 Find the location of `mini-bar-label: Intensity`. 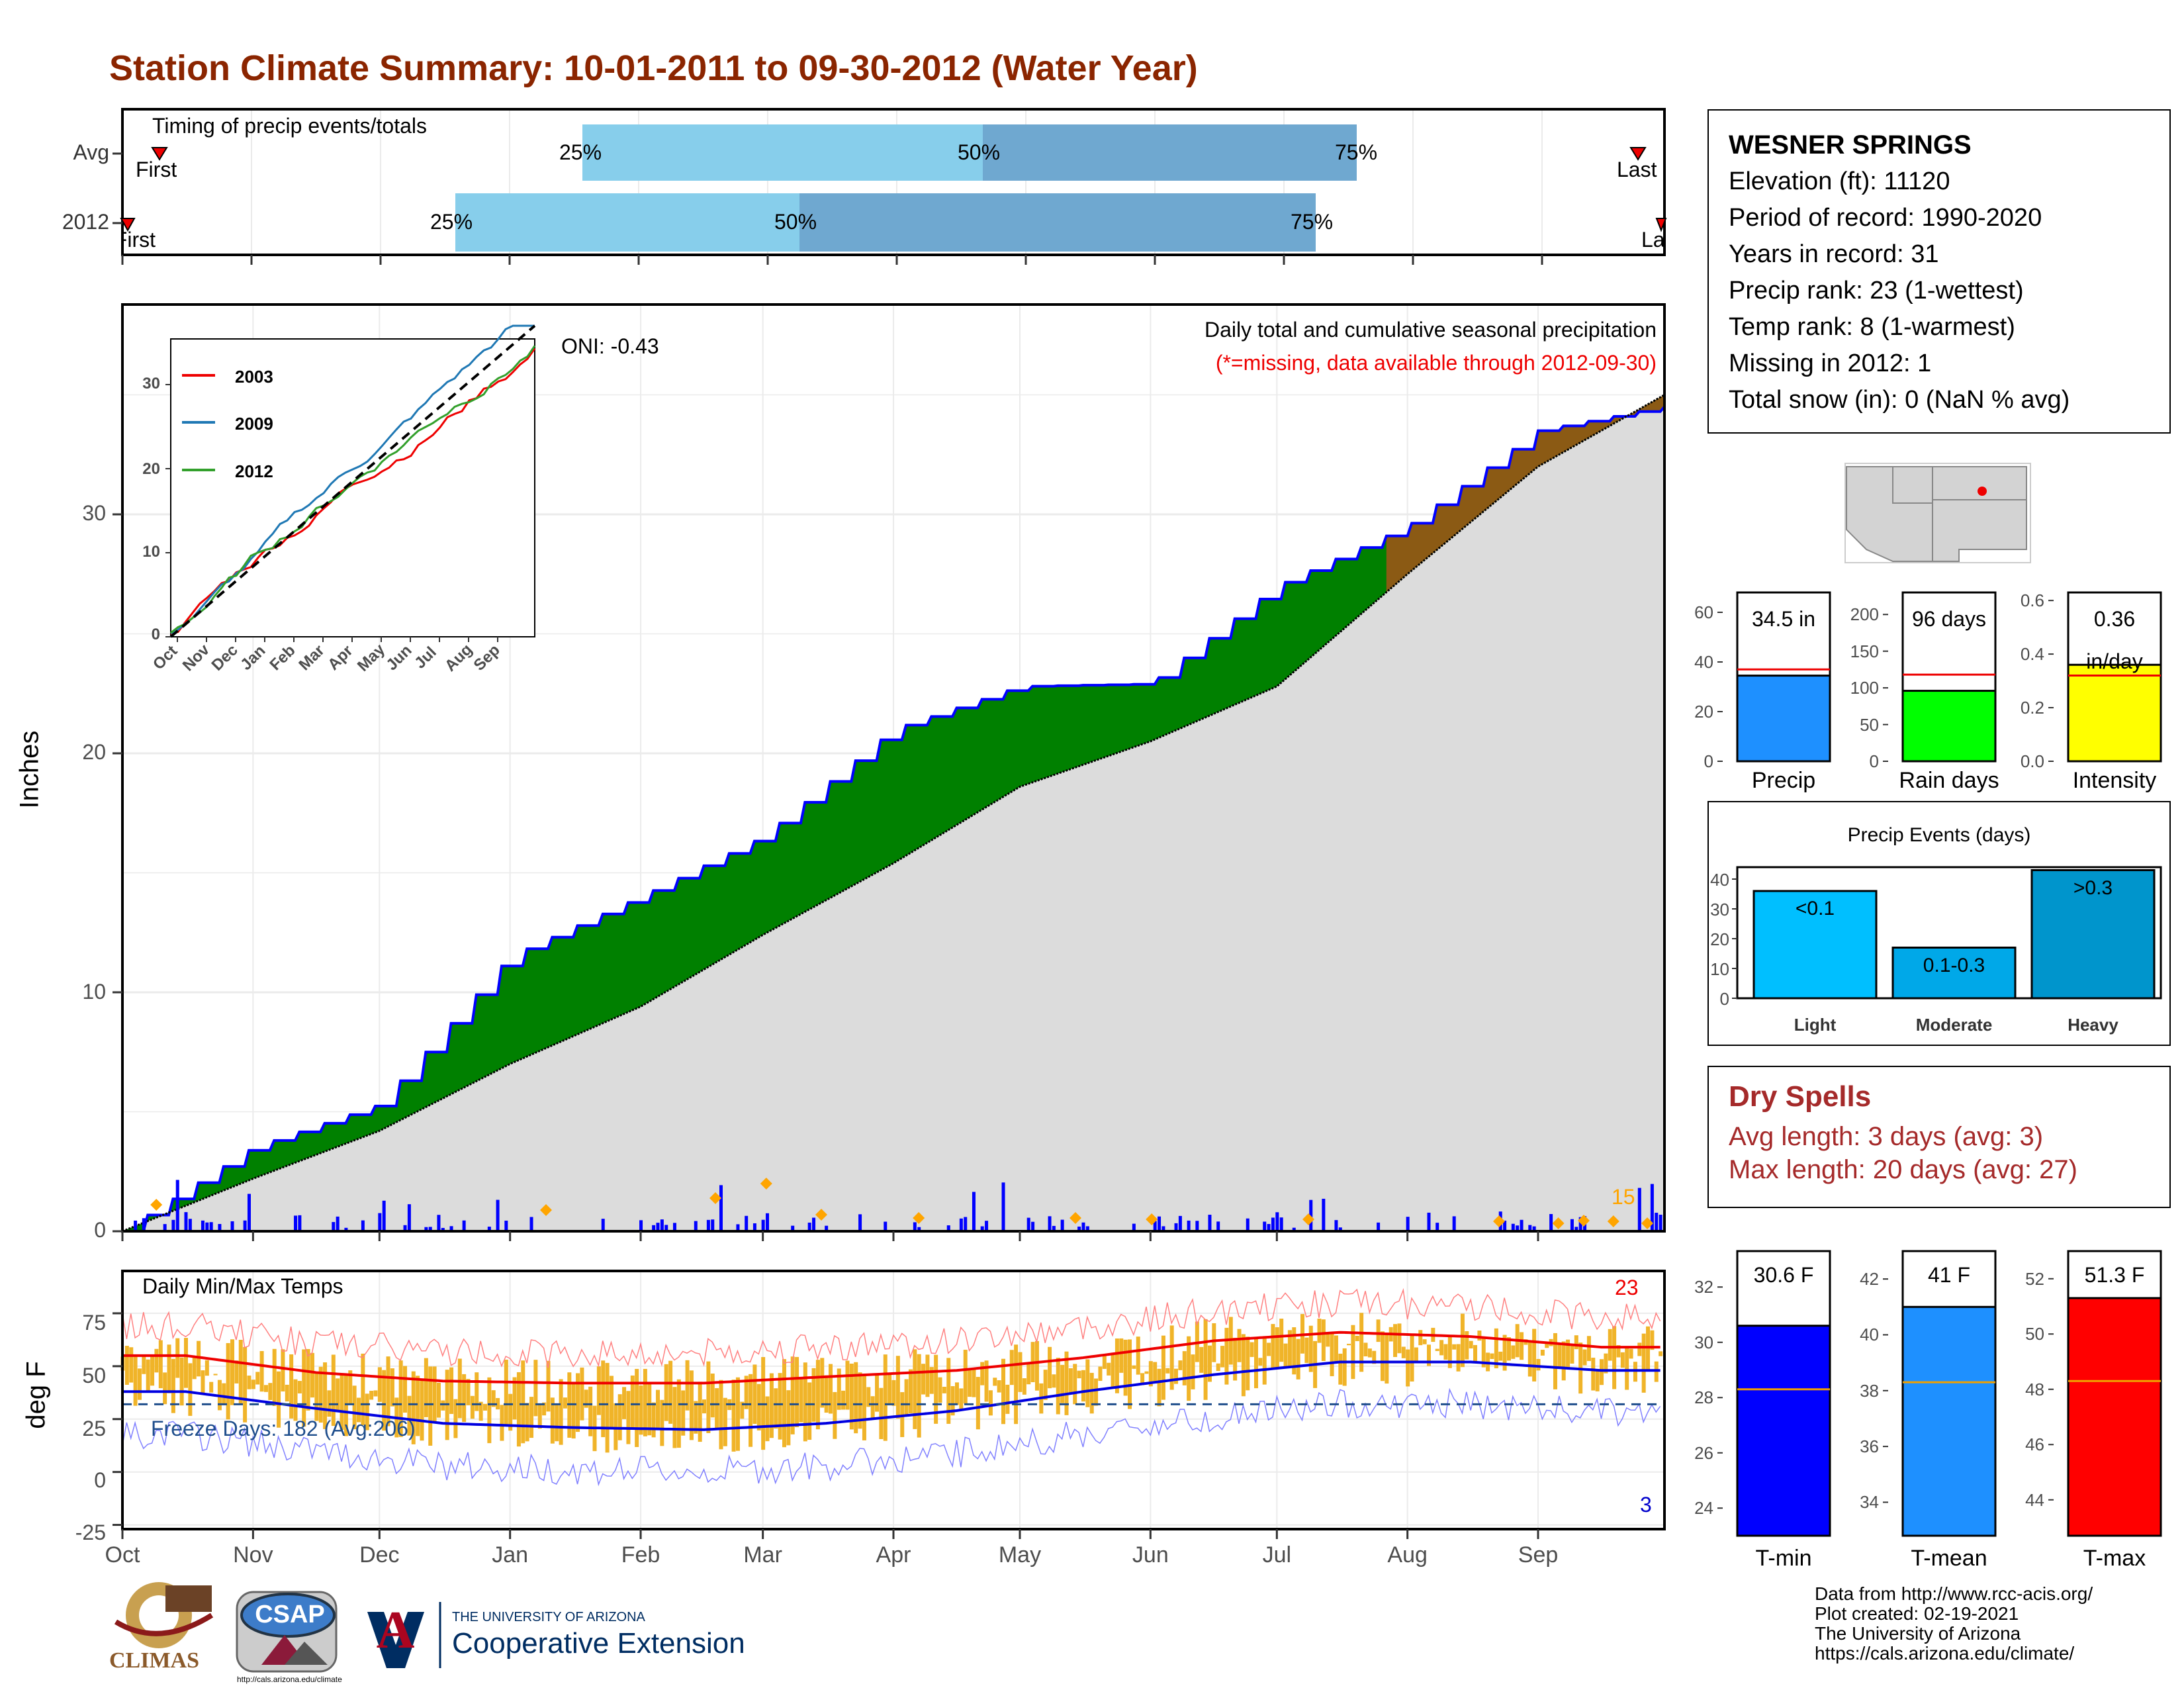

mini-bar-label: Intensity is located at coordinates (2114, 780).